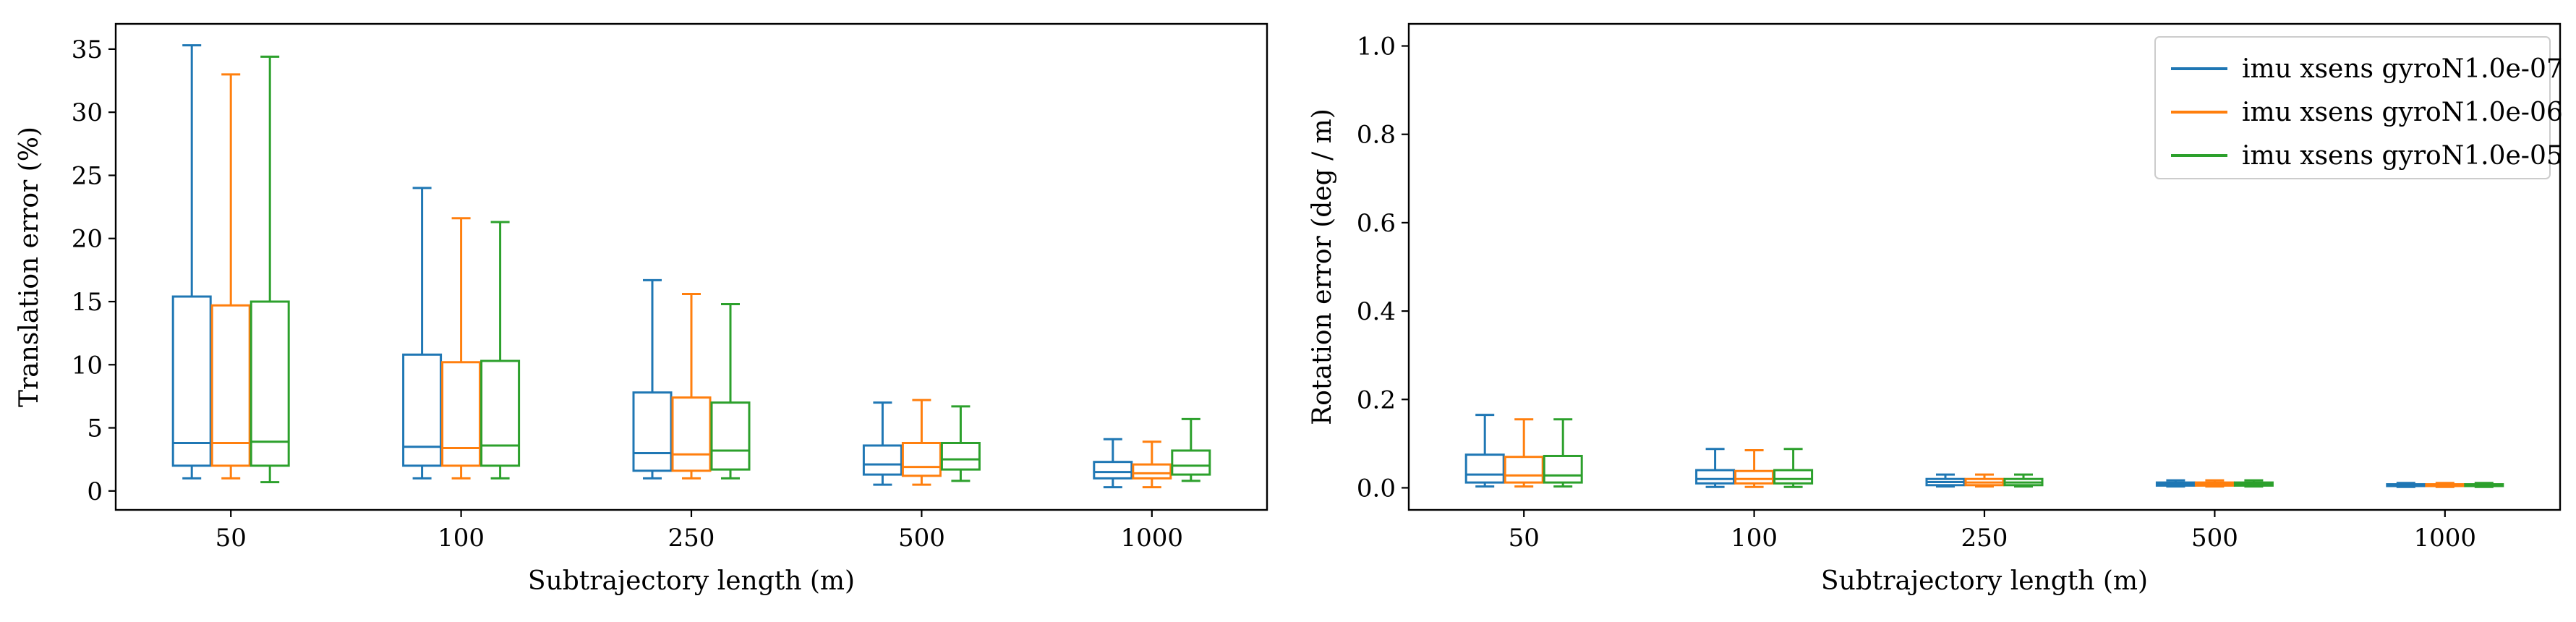  I want to click on legend-entry: imu xsens gyroN1.0e-06, so click(2367, 112).